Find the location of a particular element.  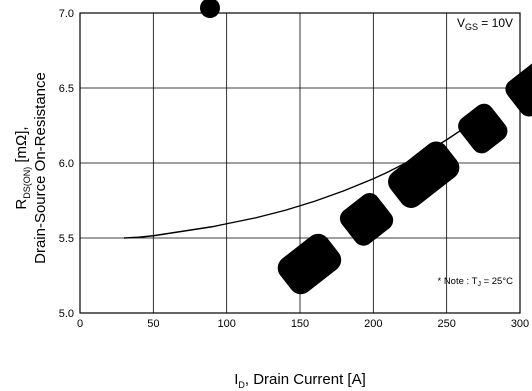

condition-label: VGS = 10V is located at coordinates (485, 24).